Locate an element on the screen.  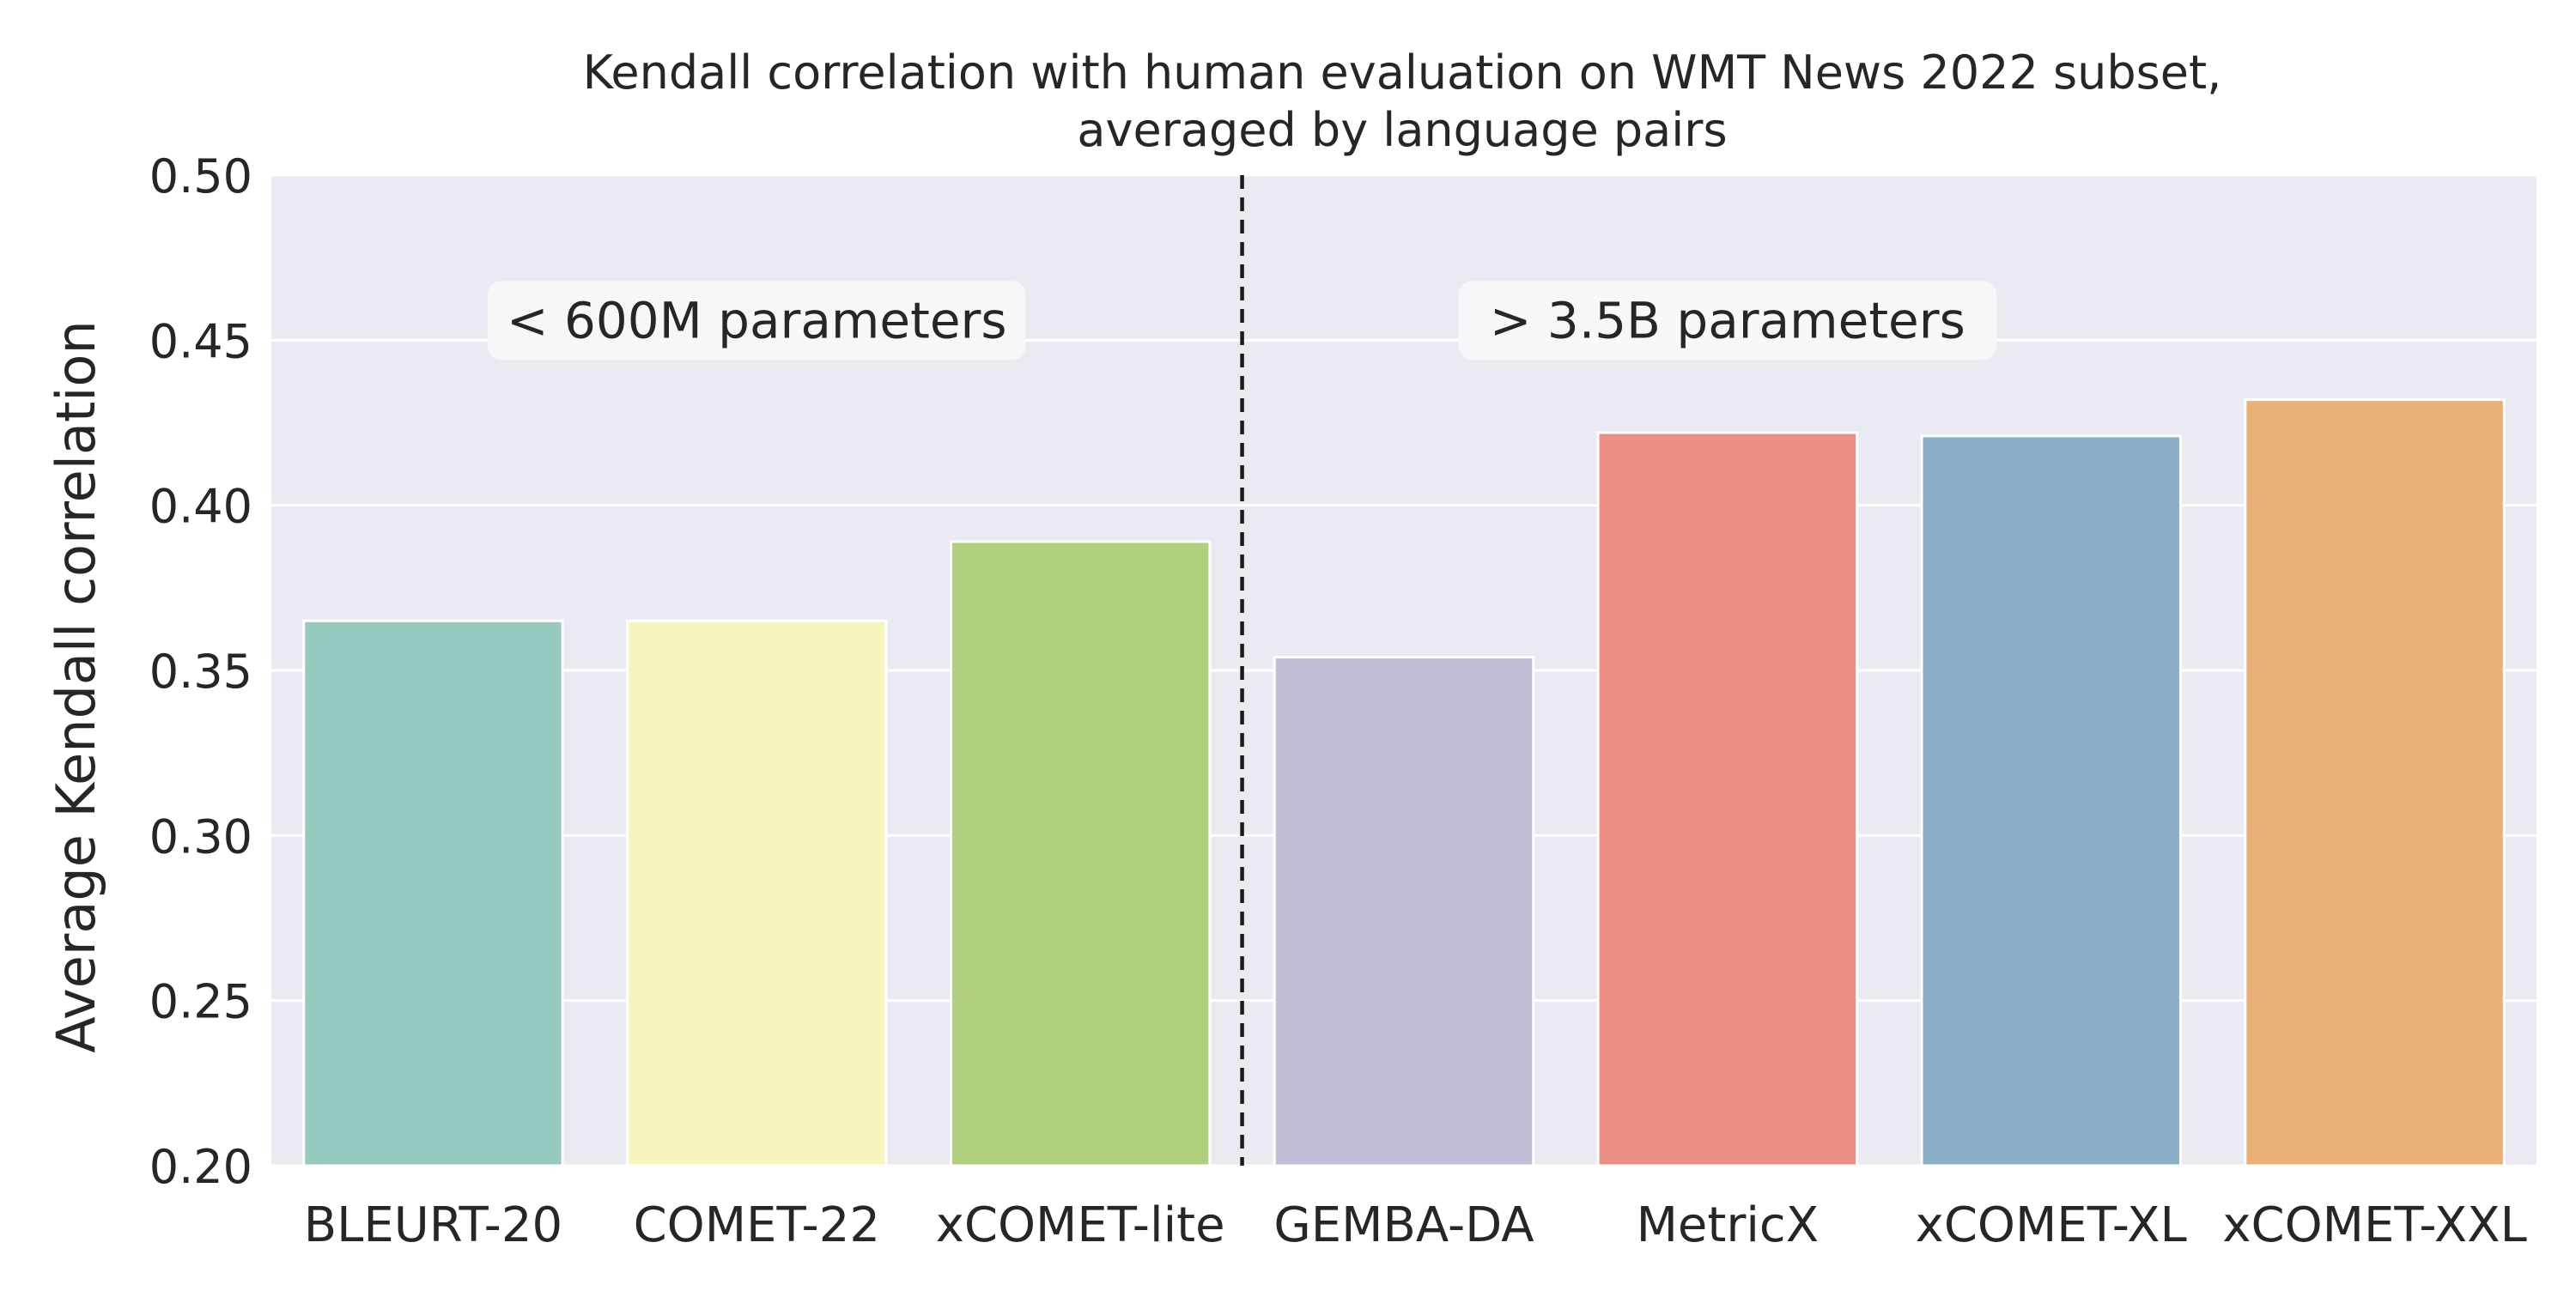
bar-gemba-da is located at coordinates (1404, 912).